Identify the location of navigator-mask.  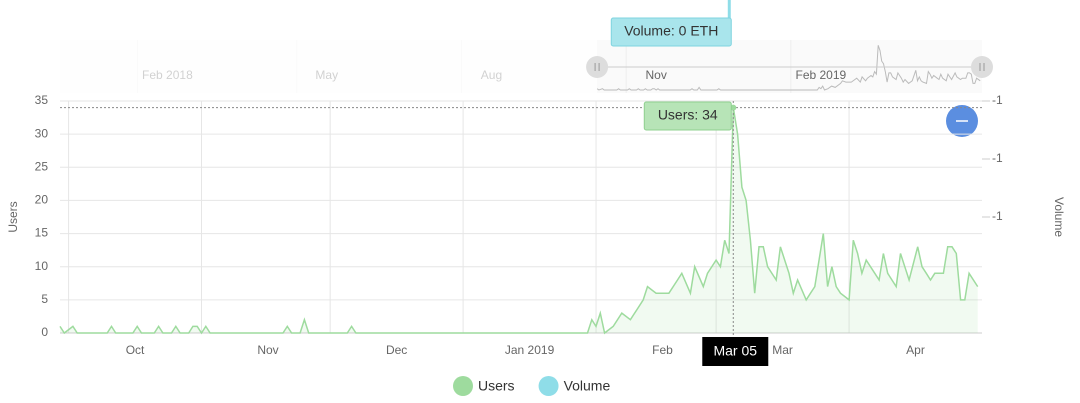
(329, 66).